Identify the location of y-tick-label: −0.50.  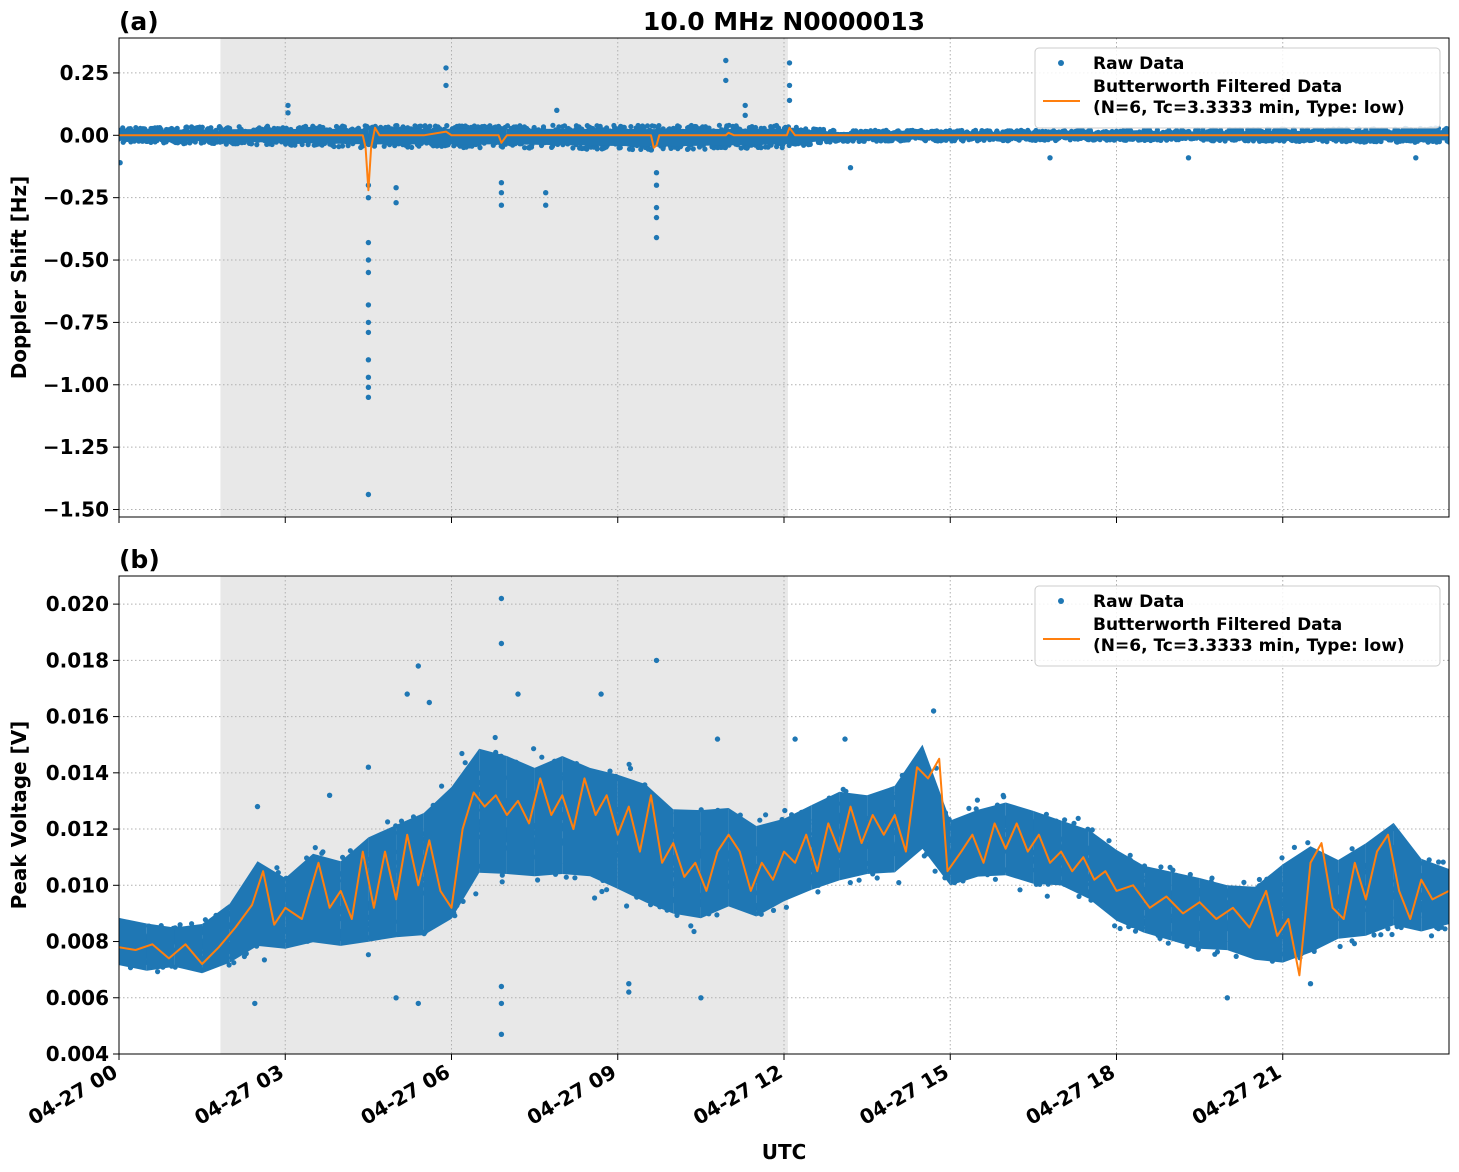
(76, 260).